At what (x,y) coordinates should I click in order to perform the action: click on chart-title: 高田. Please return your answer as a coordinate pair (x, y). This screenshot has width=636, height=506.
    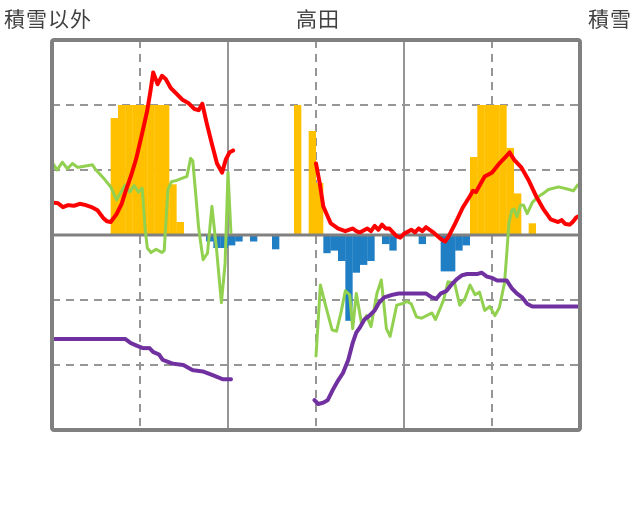
    Looking at the image, I should click on (318, 20).